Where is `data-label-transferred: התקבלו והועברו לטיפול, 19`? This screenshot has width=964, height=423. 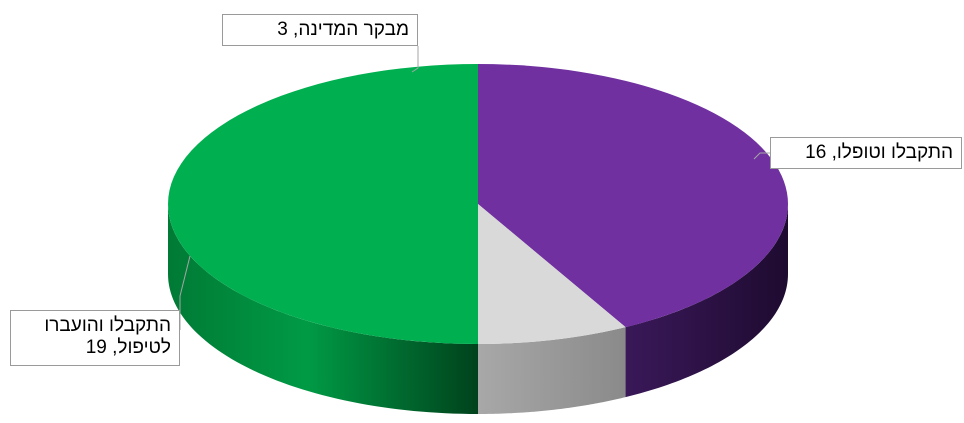 data-label-transferred: התקבלו והועברו לטיפול, 19 is located at coordinates (95, 338).